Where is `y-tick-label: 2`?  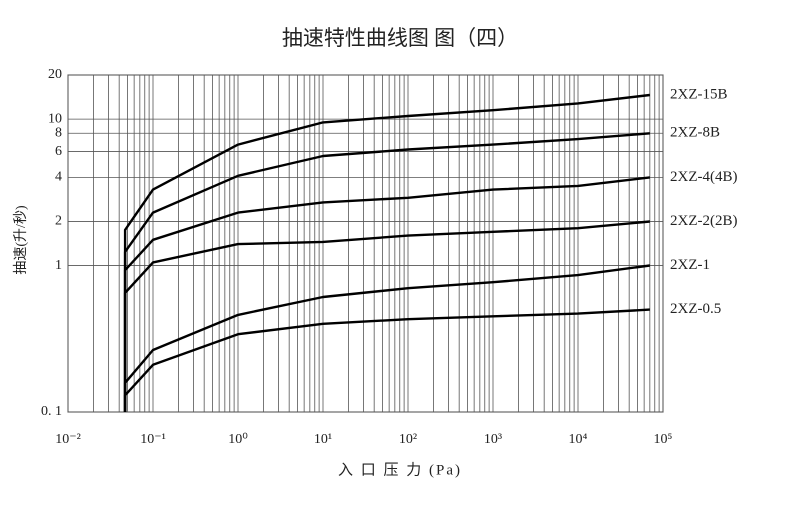
y-tick-label: 2 is located at coordinates (58, 221).